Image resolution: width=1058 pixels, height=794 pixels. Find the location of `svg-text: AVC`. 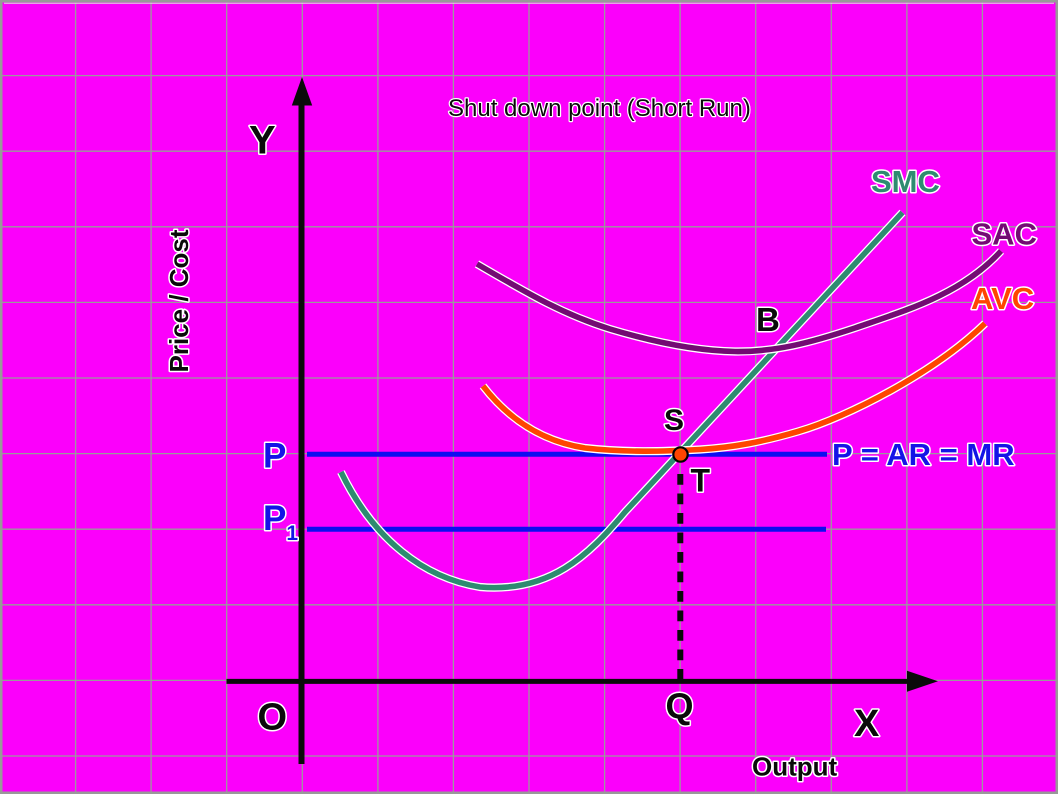

svg-text: AVC is located at coordinates (1002, 298).